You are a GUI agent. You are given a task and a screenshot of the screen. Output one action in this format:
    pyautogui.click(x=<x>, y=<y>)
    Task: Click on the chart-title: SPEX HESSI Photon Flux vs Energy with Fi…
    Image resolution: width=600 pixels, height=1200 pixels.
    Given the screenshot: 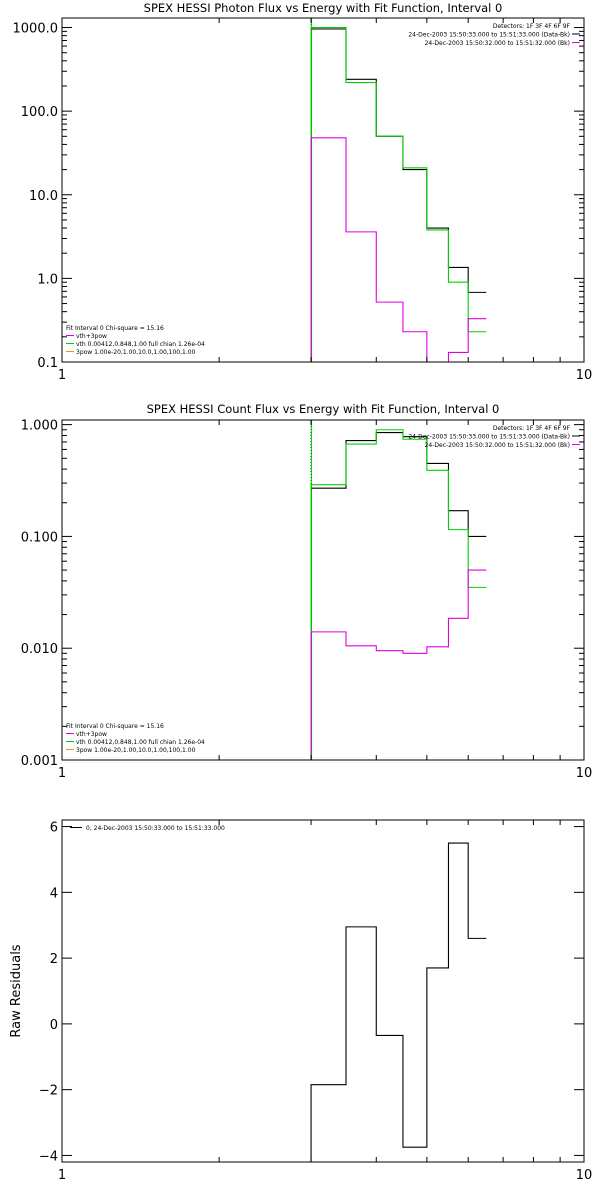 What is the action you would take?
    pyautogui.click(x=323, y=8)
    